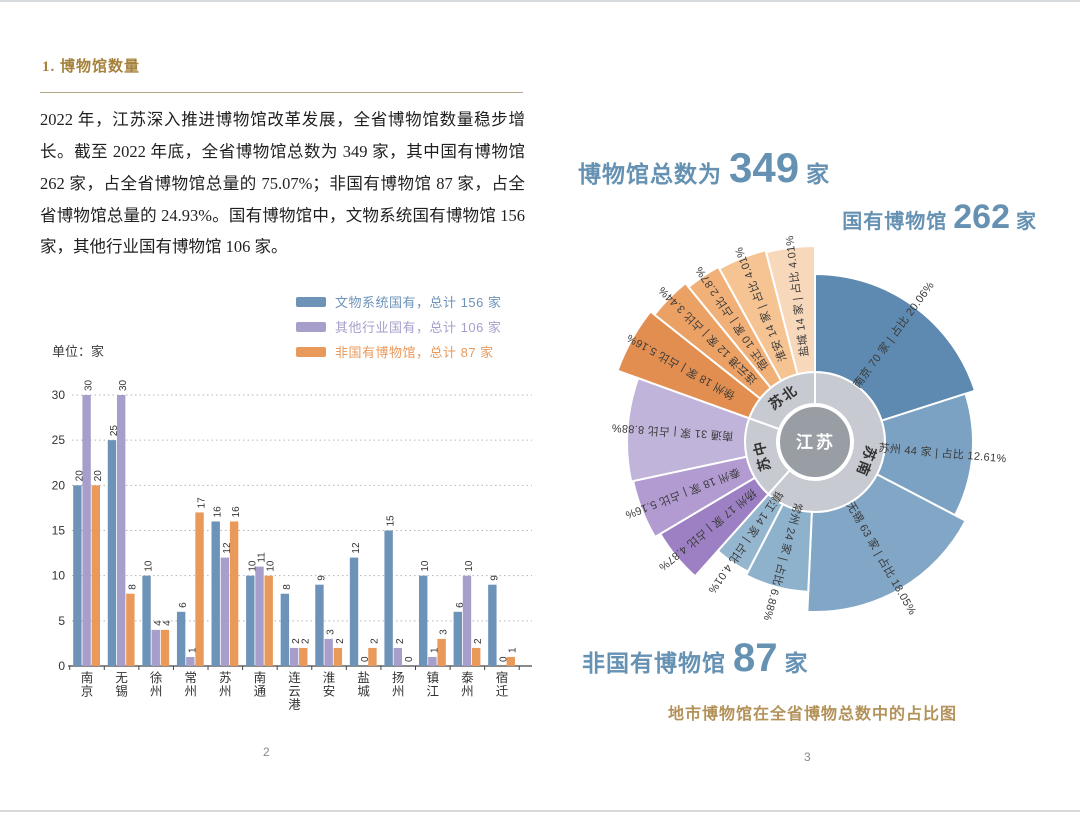 This screenshot has height=816, width=1080. Describe the element at coordinates (91, 67) in the screenshot. I see `section-heading: 1. 博物馆数量` at that location.